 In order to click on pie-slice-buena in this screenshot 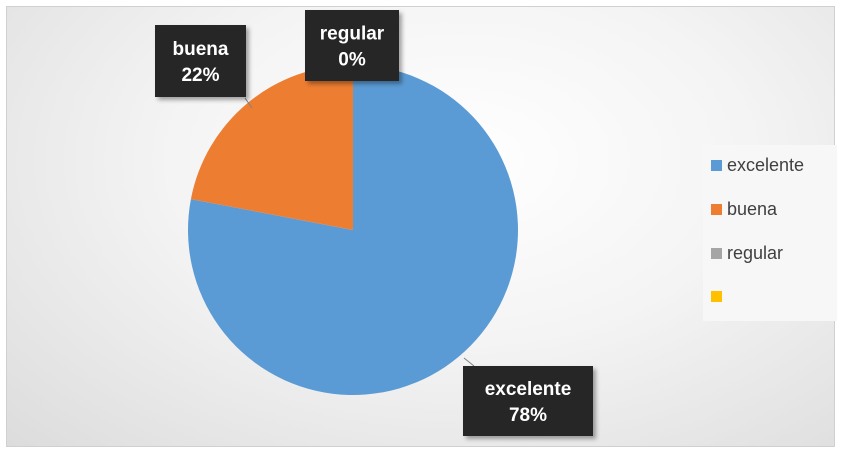, I will do `click(271, 147)`.